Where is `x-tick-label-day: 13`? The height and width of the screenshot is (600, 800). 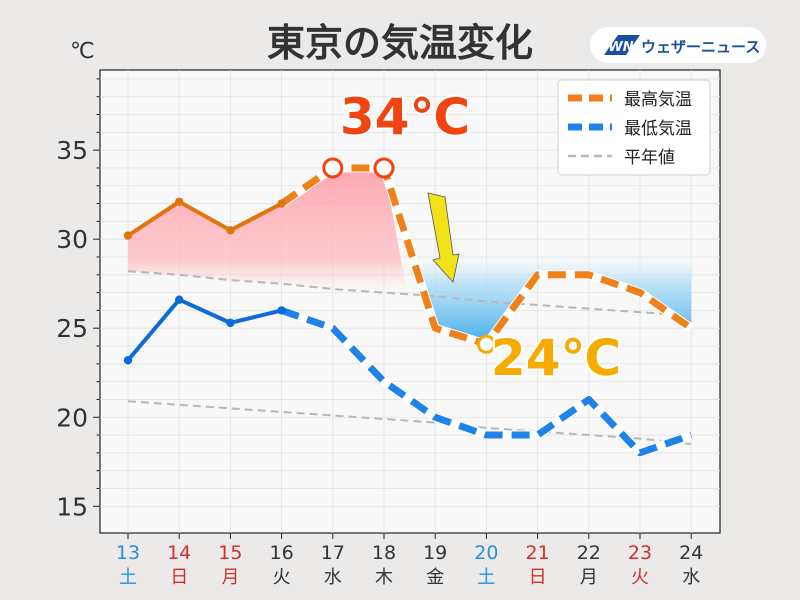
x-tick-label-day: 13 is located at coordinates (128, 553).